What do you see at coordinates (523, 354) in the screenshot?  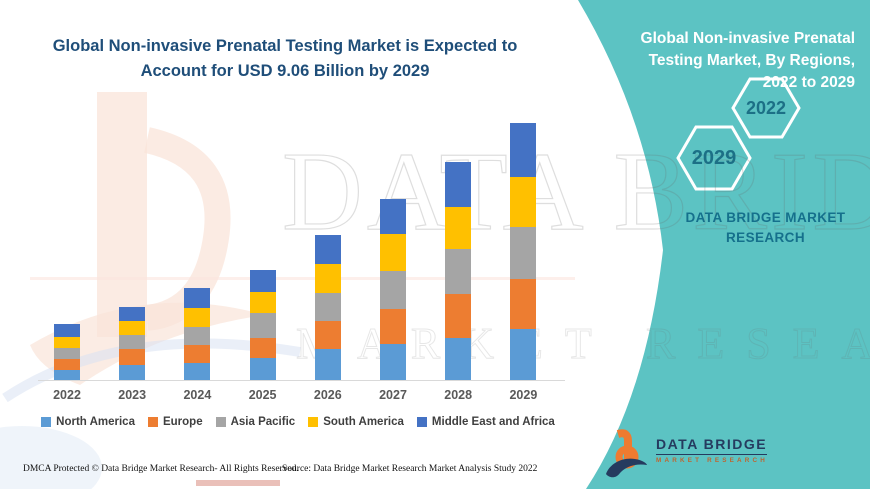 I see `bar-segment-2029-north-america` at bounding box center [523, 354].